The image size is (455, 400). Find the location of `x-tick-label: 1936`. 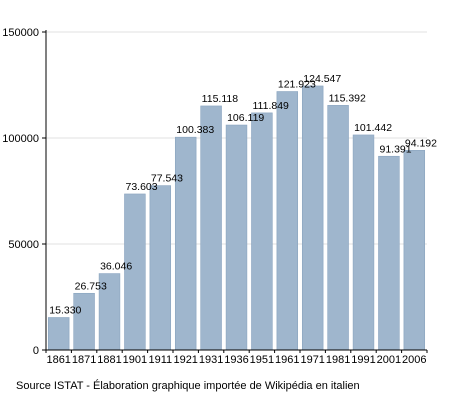

x-tick-label: 1936 is located at coordinates (236, 360).